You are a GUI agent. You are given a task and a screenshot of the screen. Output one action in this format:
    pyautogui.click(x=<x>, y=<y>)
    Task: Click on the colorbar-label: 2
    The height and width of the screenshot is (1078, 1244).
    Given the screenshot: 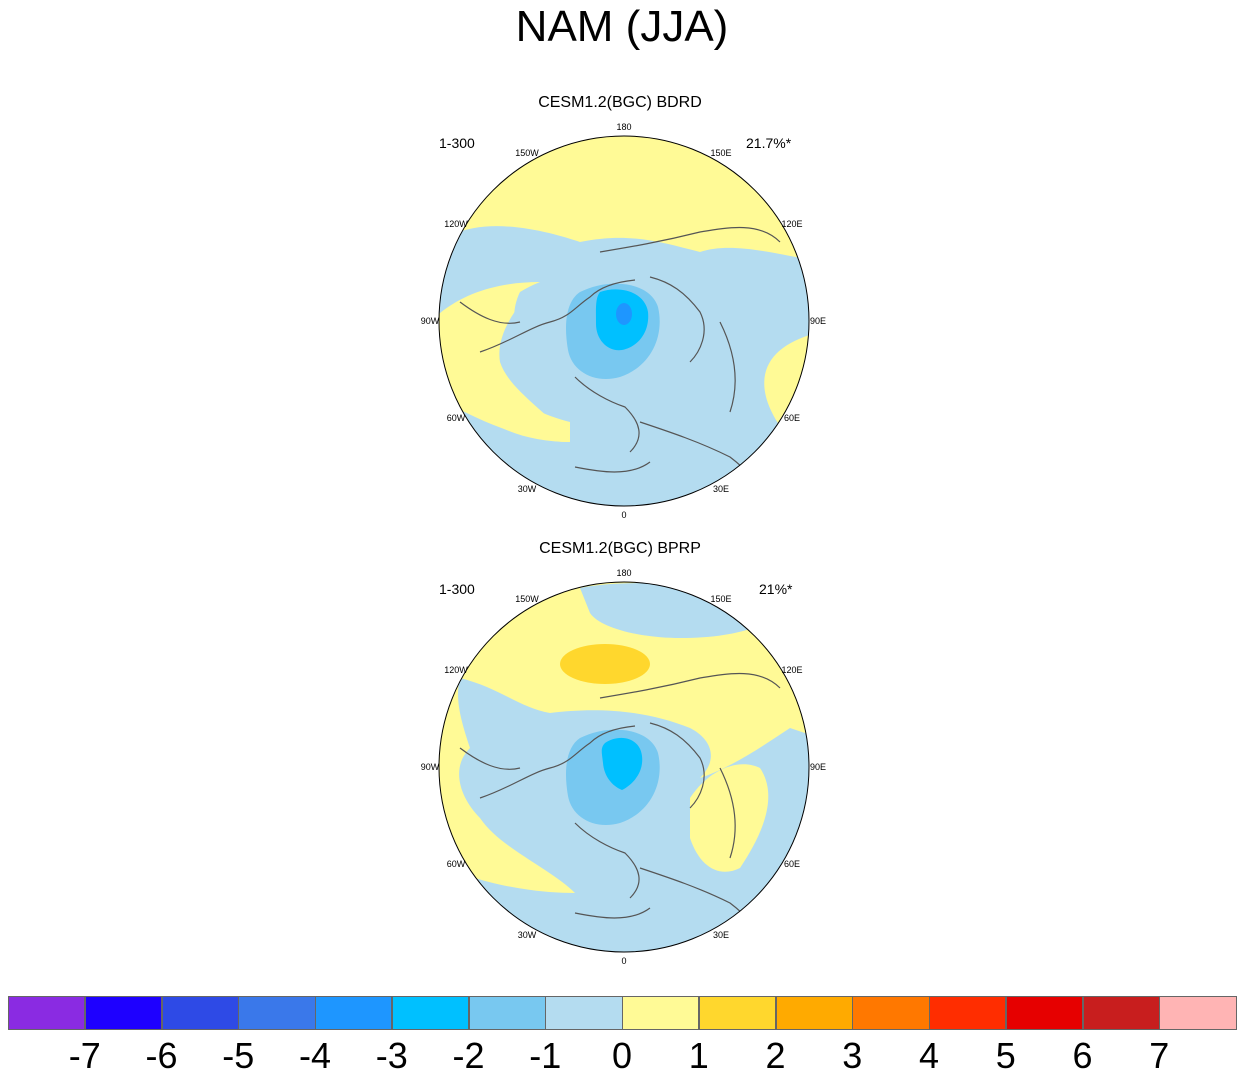 What is the action you would take?
    pyautogui.click(x=775, y=1055)
    